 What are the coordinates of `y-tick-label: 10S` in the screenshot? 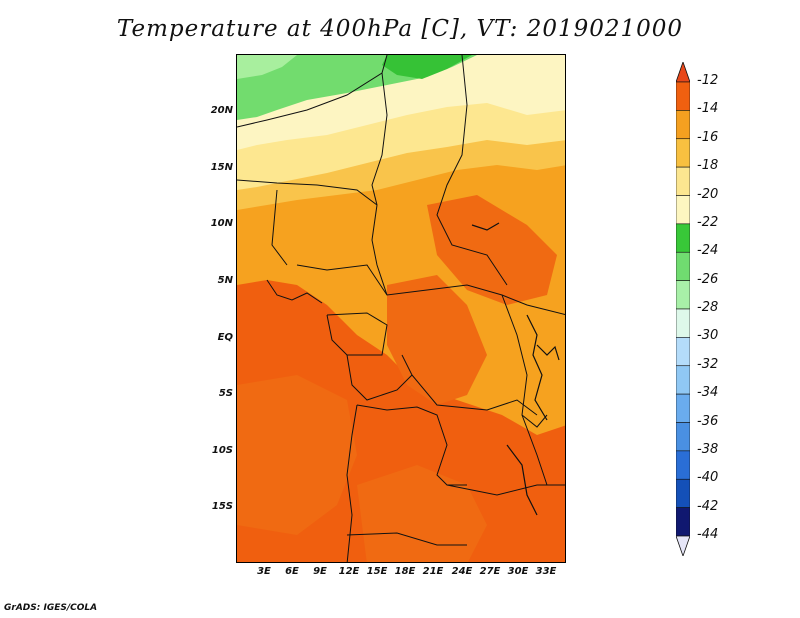 It's located at (222, 450).